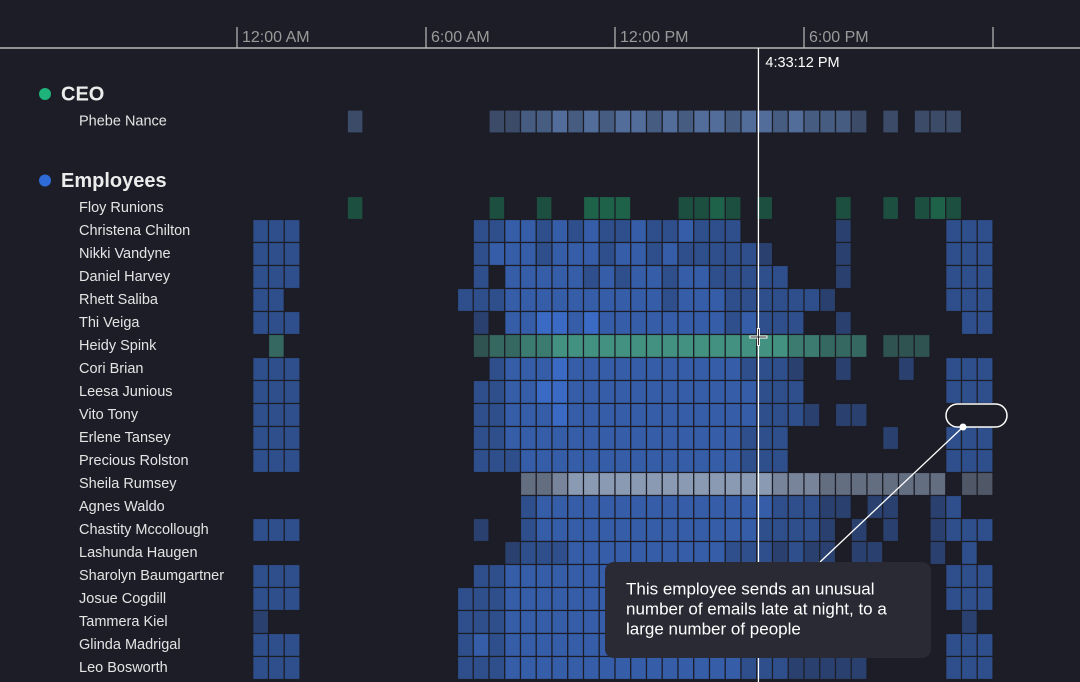 This screenshot has width=1080, height=682. Describe the element at coordinates (125, 438) in the screenshot. I see `row-name: Erlene Tansey` at that location.